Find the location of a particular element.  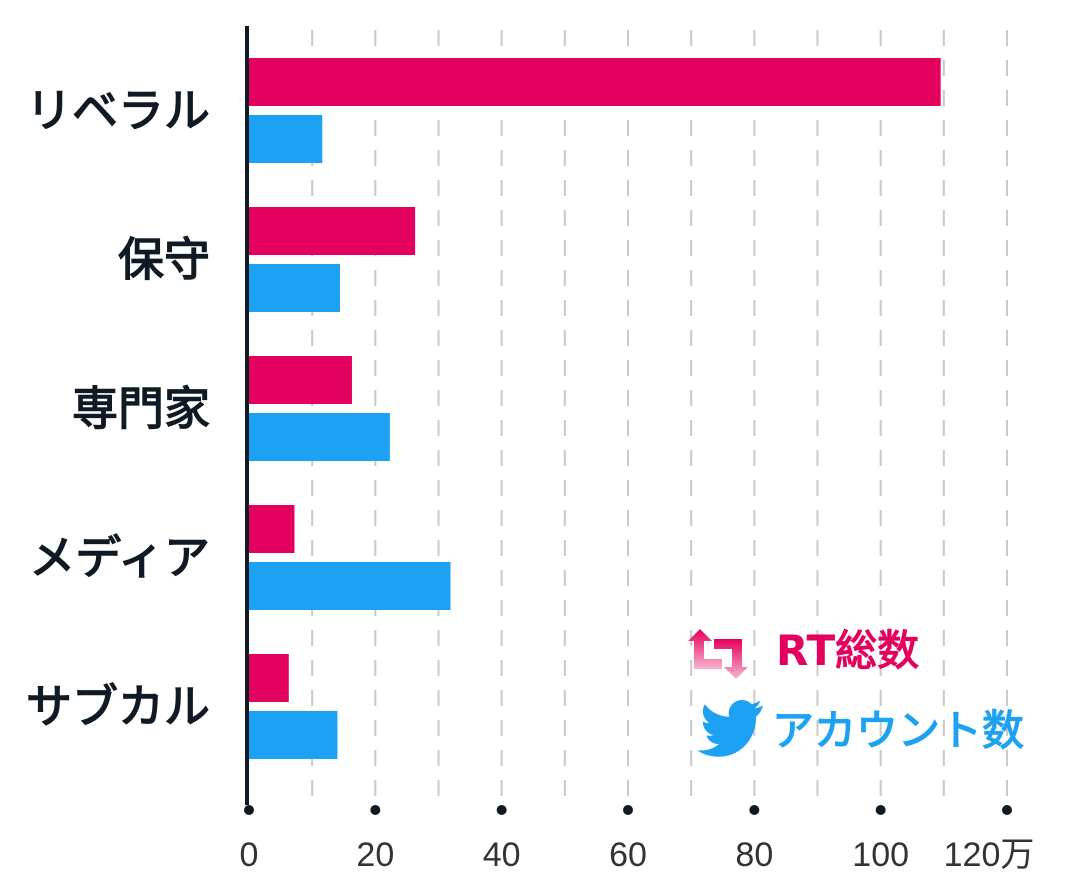

x-axis-ticks: 0 20 40 60 80 100 120万 is located at coordinates (637, 839).